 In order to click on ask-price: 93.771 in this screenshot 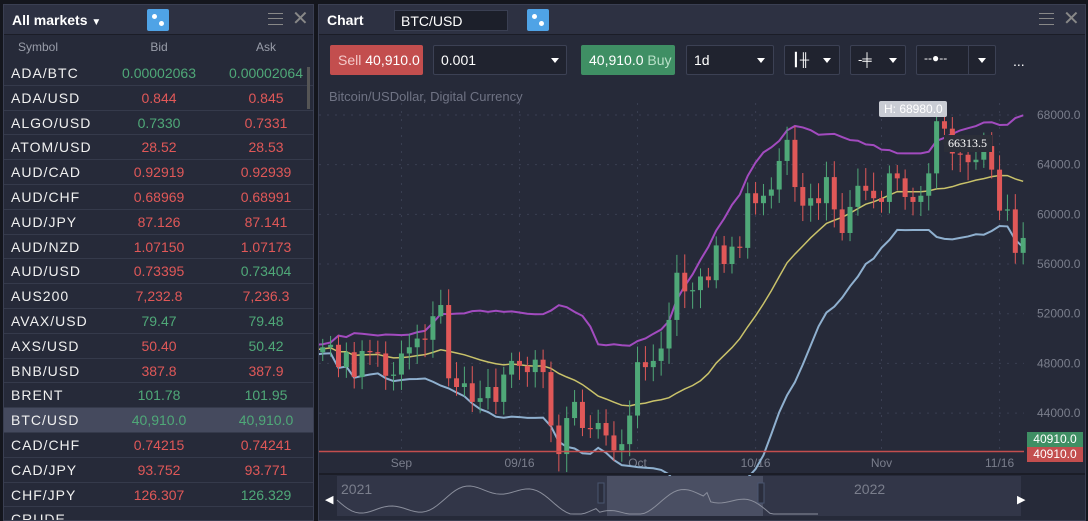, I will do `click(266, 469)`.